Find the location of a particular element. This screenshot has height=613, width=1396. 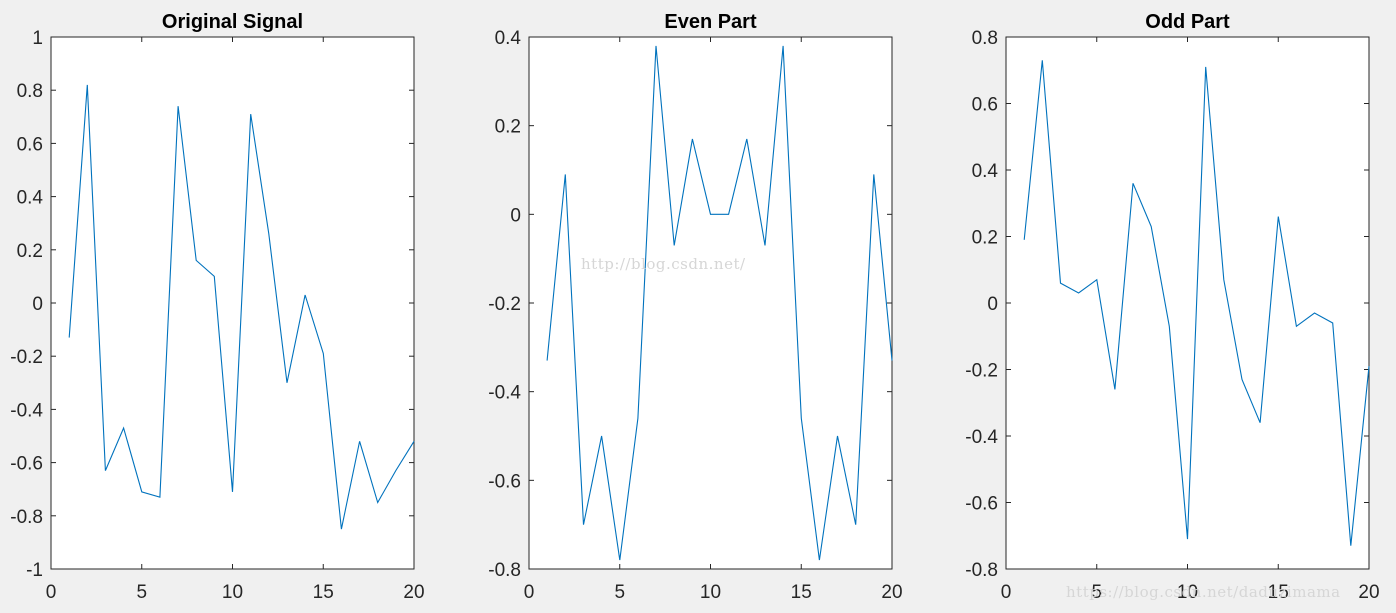

plot-title: Odd Part is located at coordinates (1187, 22).